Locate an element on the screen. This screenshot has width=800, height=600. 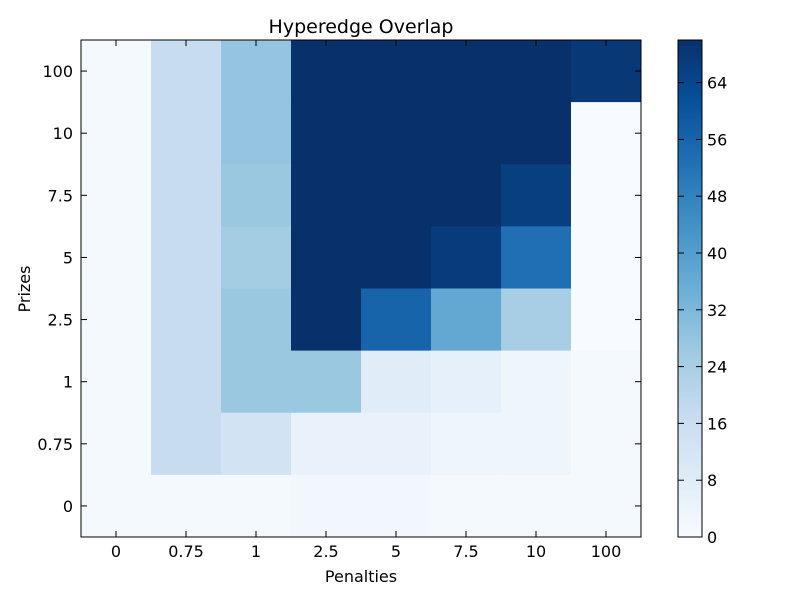
colorbar: 0 8 16 24 32 40 48 56 64 is located at coordinates (702, 293).